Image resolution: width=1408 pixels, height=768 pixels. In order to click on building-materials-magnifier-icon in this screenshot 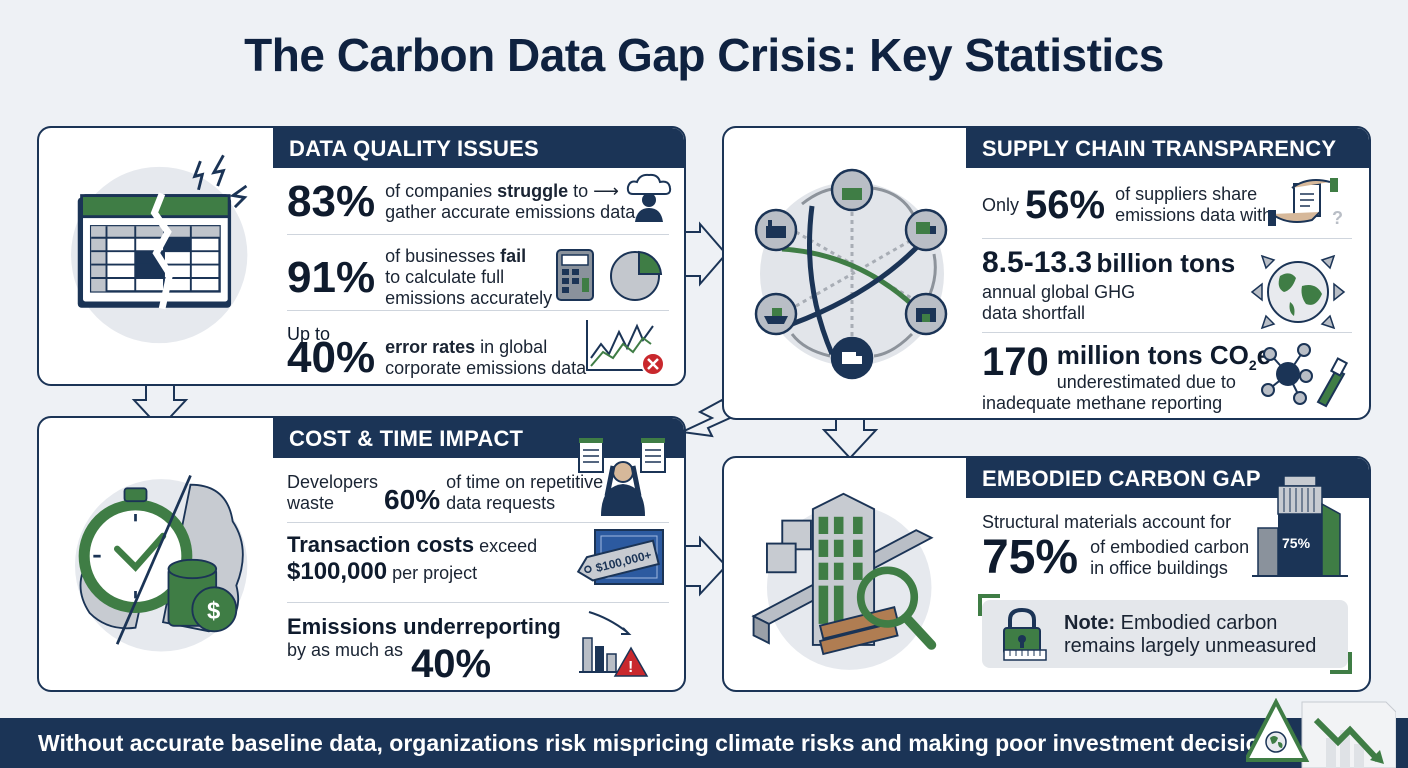, I will do `click(844, 581)`.